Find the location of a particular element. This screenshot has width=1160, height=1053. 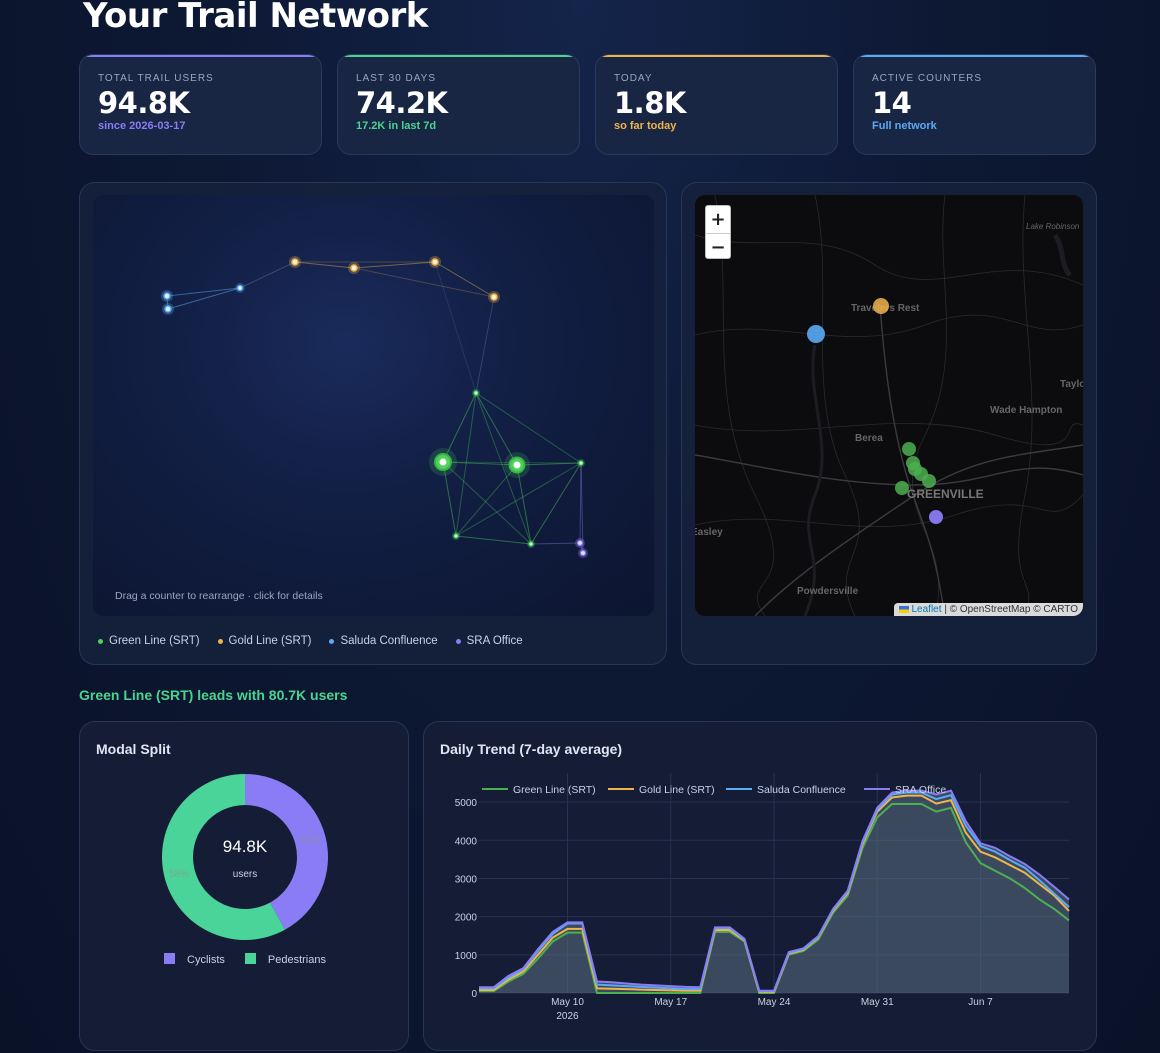

zoom-in-button: + is located at coordinates (718, 219).